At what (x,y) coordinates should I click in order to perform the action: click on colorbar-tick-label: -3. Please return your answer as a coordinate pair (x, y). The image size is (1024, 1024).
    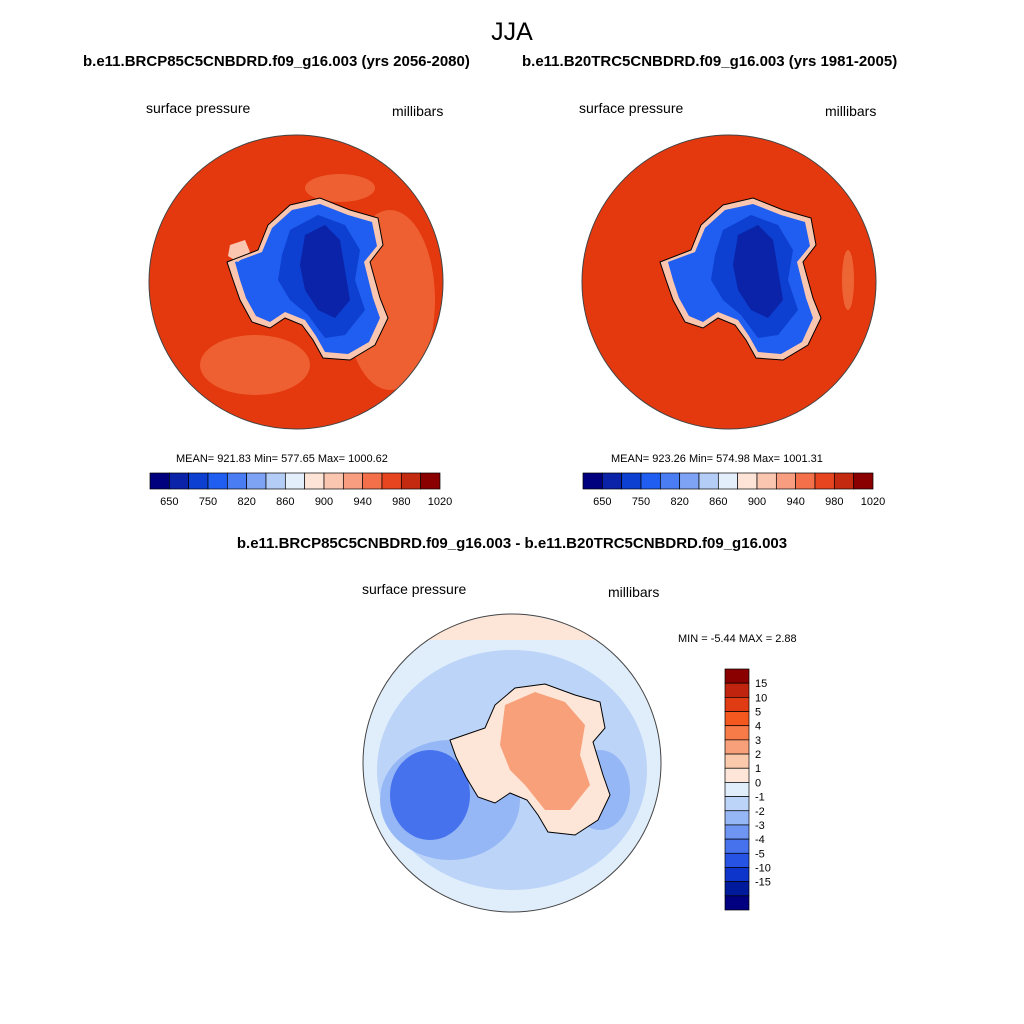
    Looking at the image, I should click on (760, 826).